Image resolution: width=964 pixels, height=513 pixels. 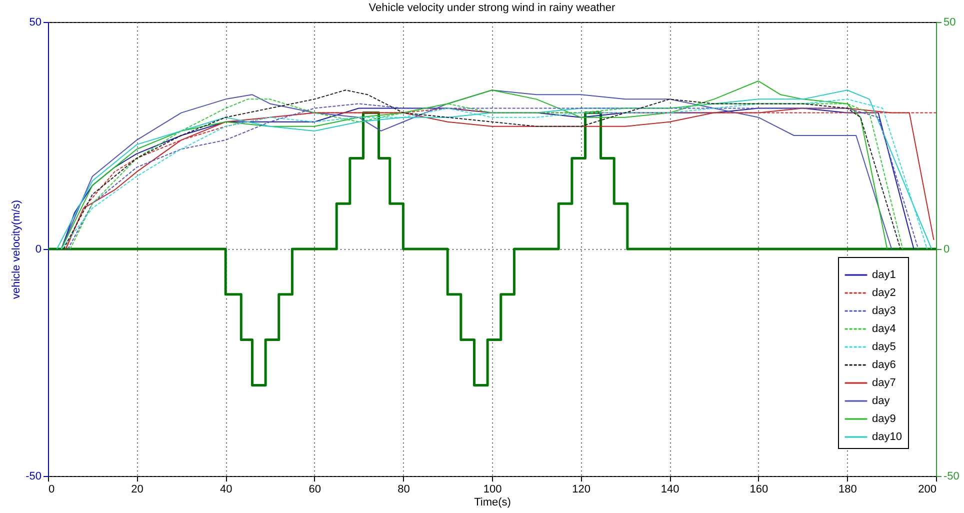 What do you see at coordinates (884, 365) in the screenshot?
I see `legend-label: day6` at bounding box center [884, 365].